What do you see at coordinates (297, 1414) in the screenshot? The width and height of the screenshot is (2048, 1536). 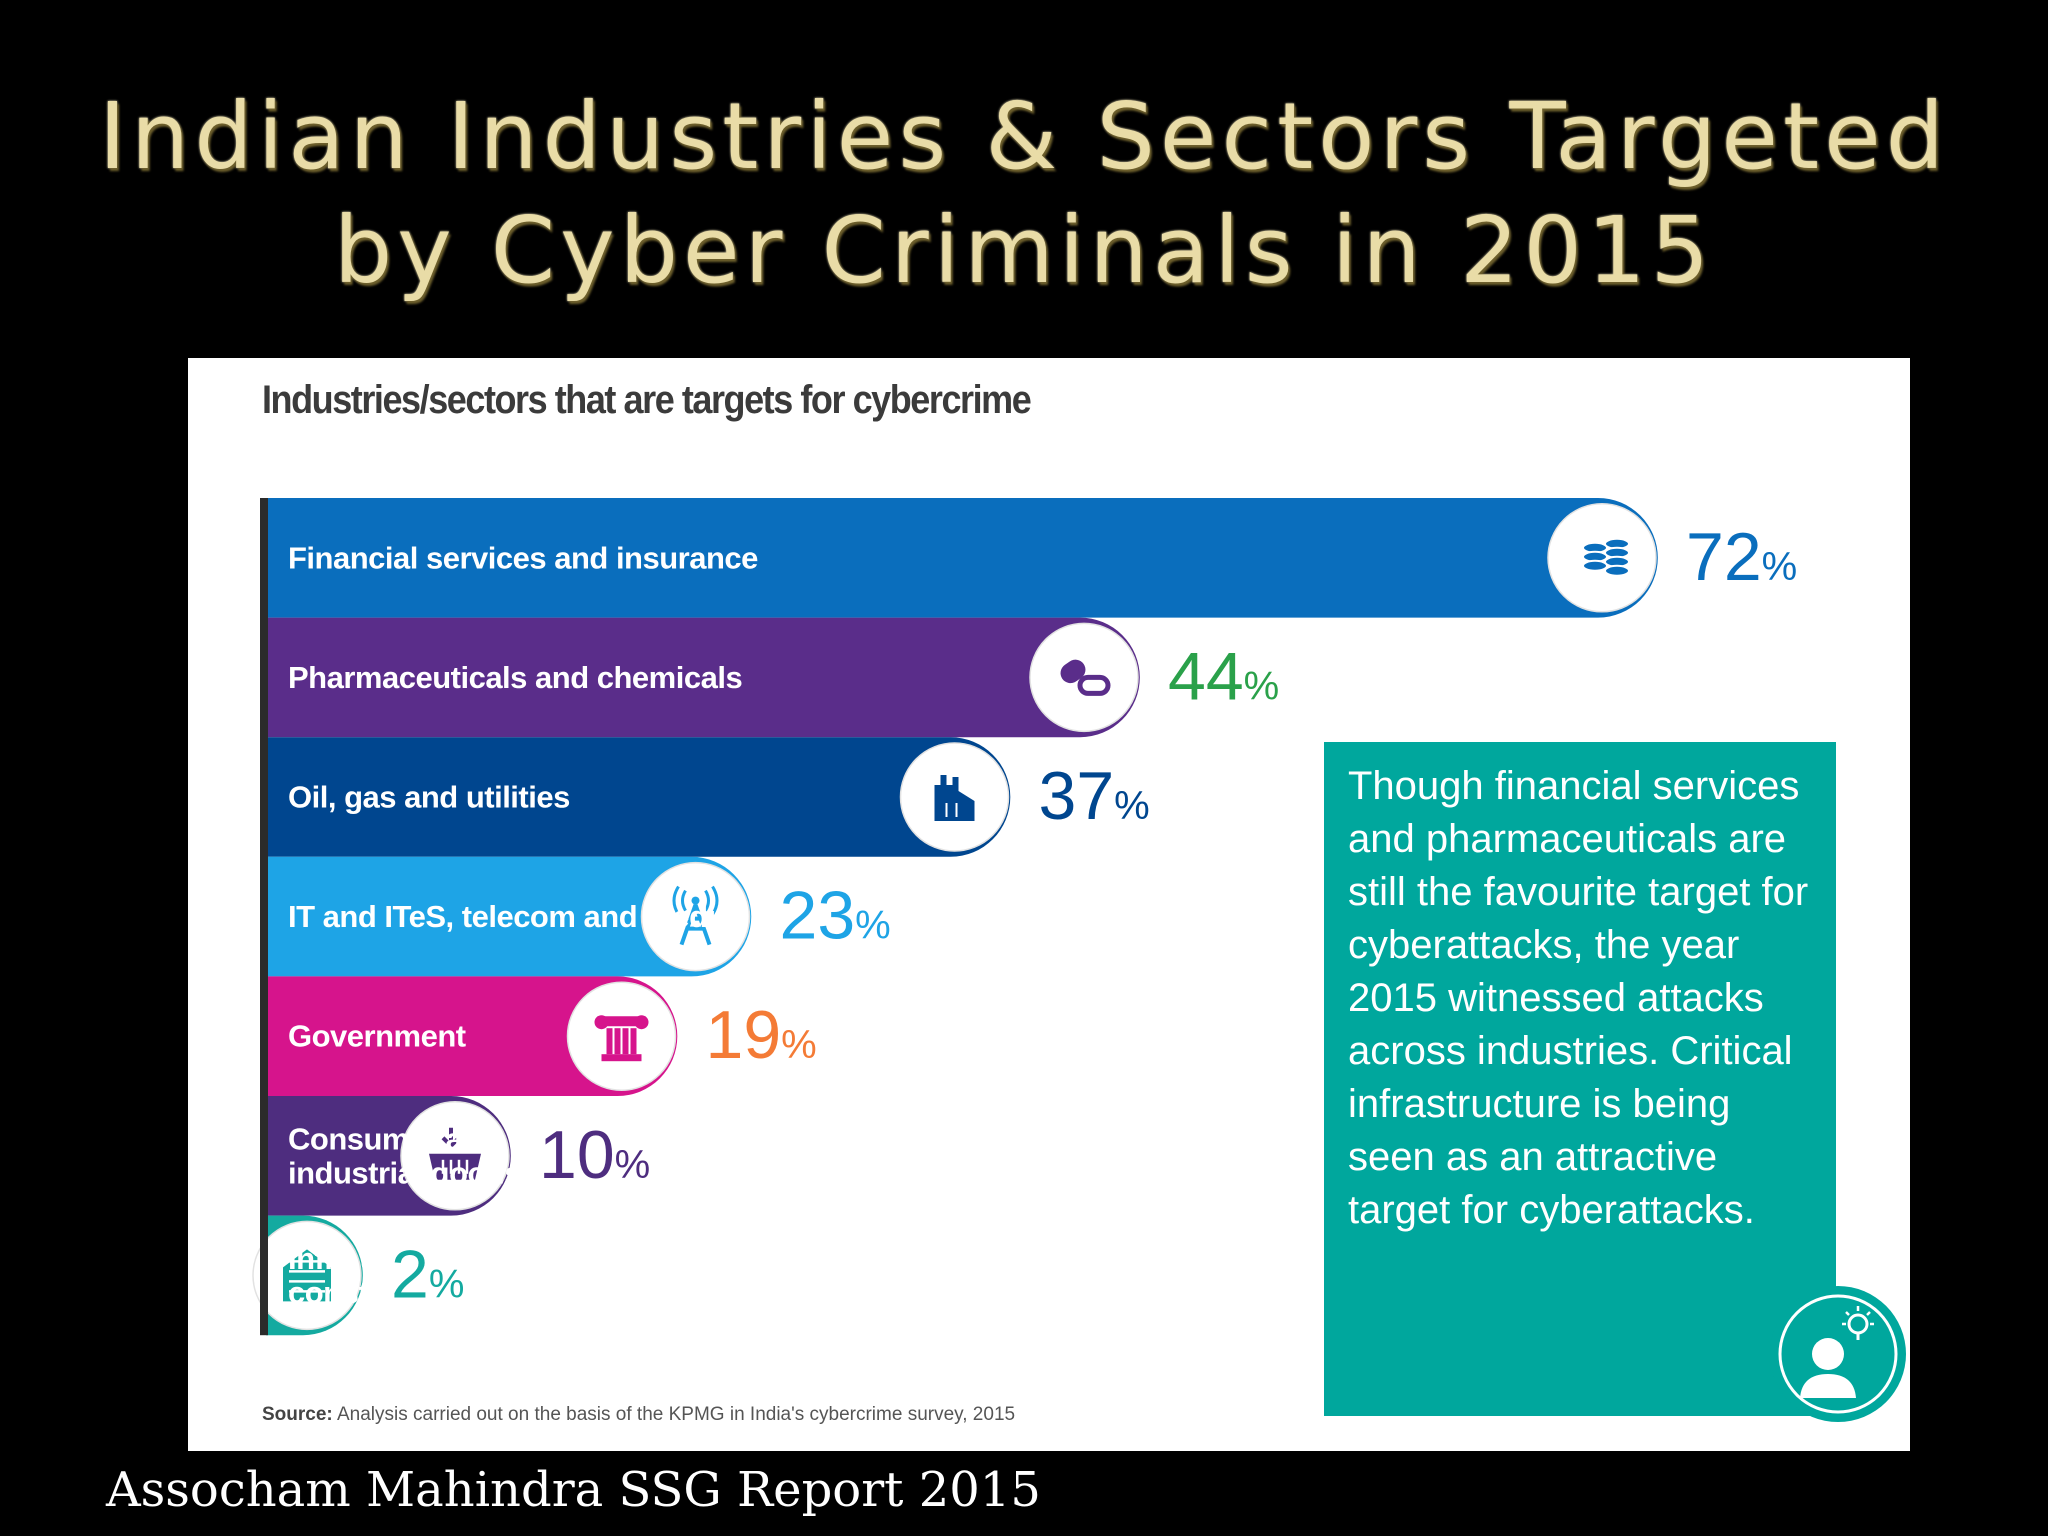 I see `source-label: Source:` at bounding box center [297, 1414].